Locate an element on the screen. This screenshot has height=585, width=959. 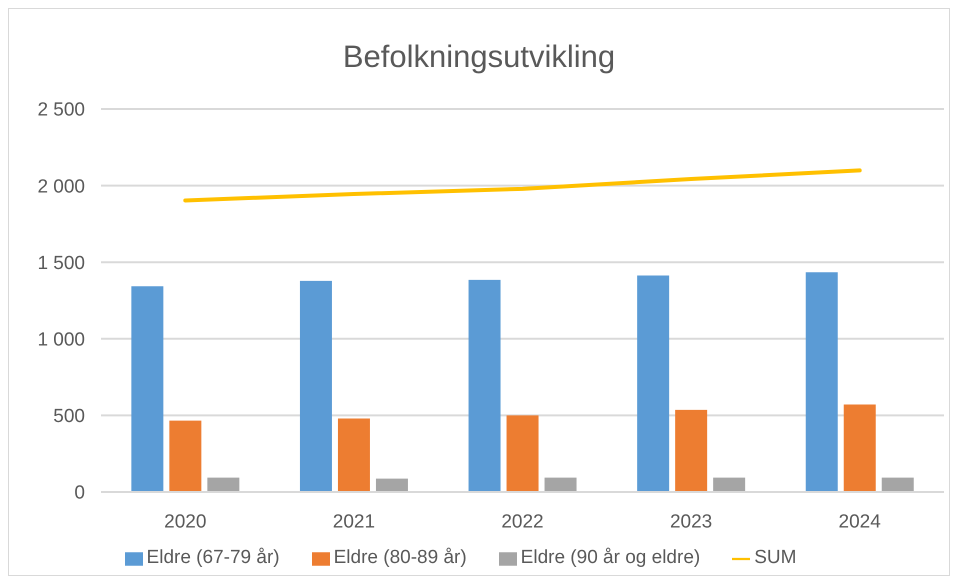
x-tick-label: 2021 is located at coordinates (354, 521).